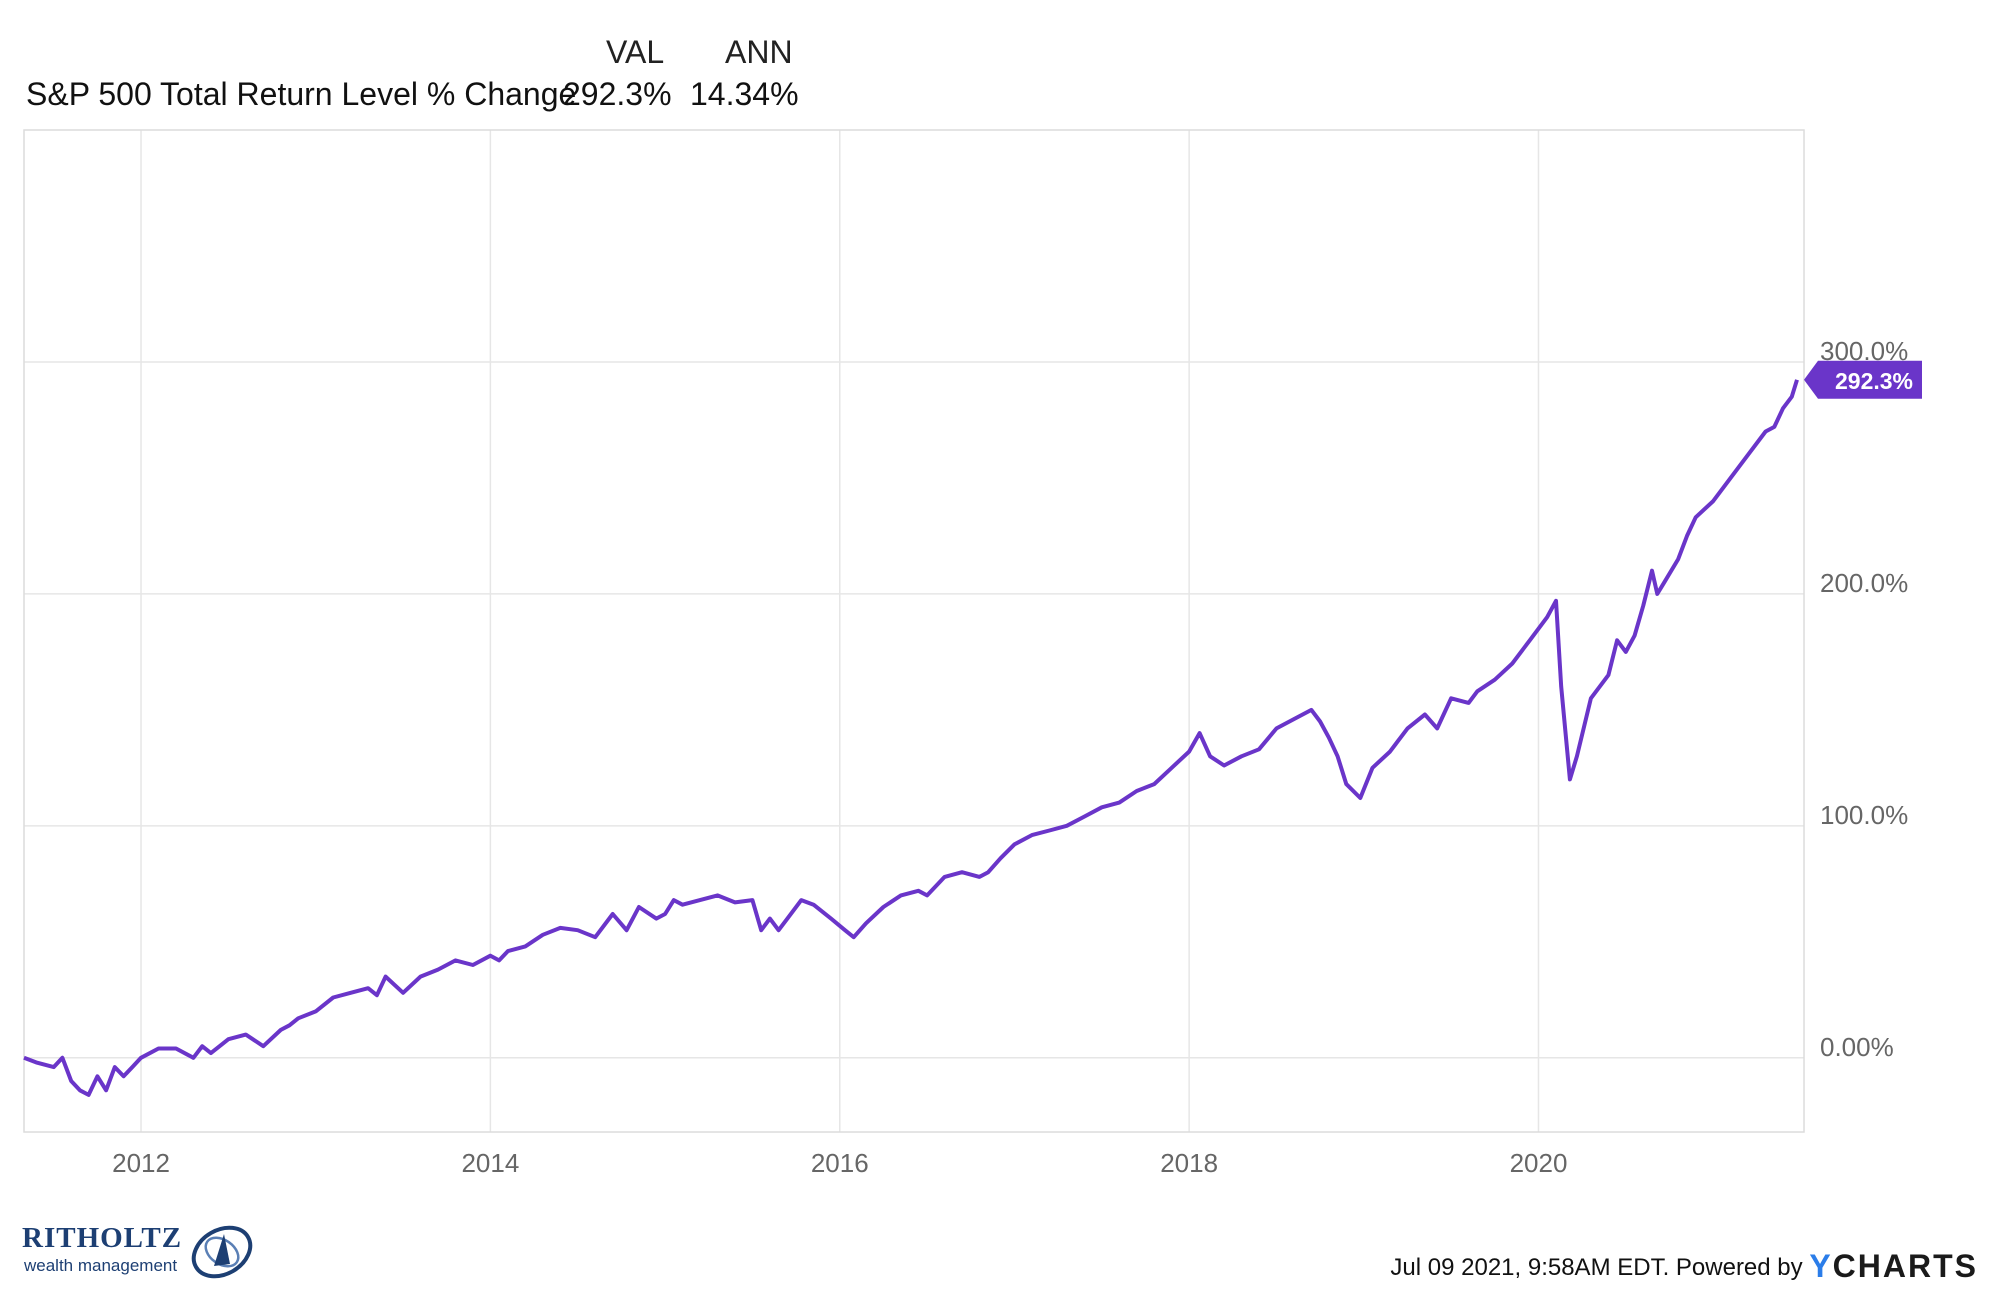 This screenshot has width=2000, height=1295. I want to click on legend-ann-header: ANN, so click(759, 52).